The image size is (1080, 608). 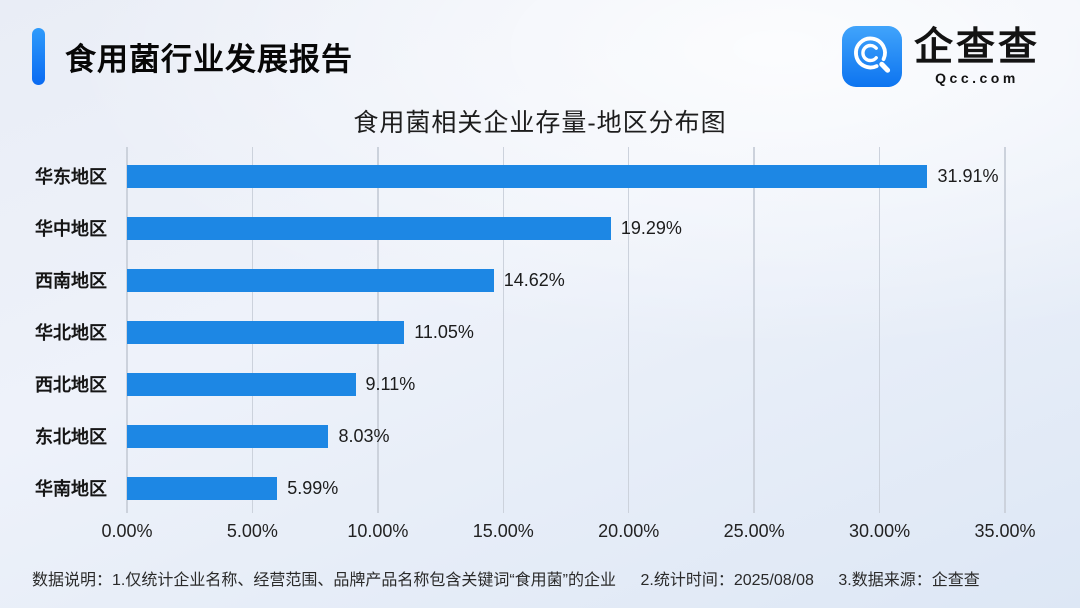 I want to click on bar-value-label: 31.91%, so click(x=968, y=176).